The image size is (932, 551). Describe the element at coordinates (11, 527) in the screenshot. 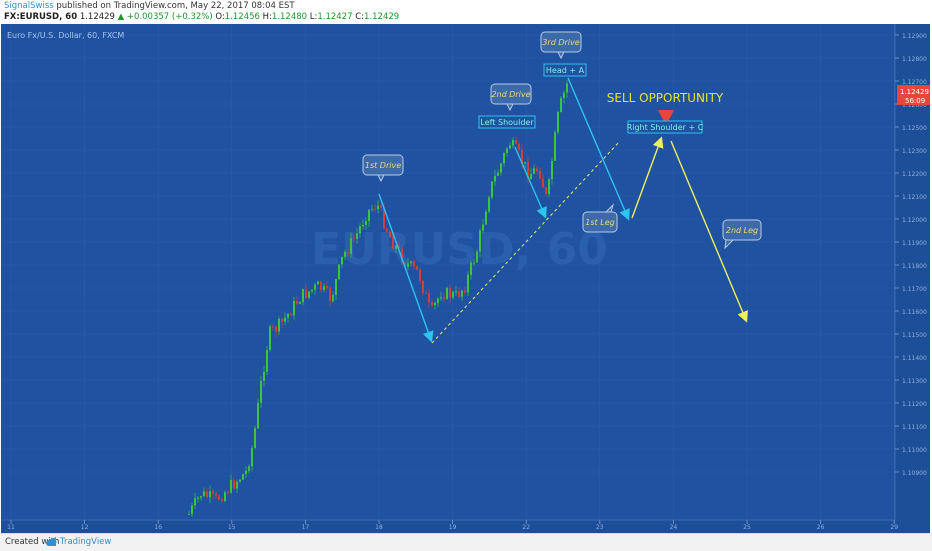

I see `x-tick-label: 11` at that location.